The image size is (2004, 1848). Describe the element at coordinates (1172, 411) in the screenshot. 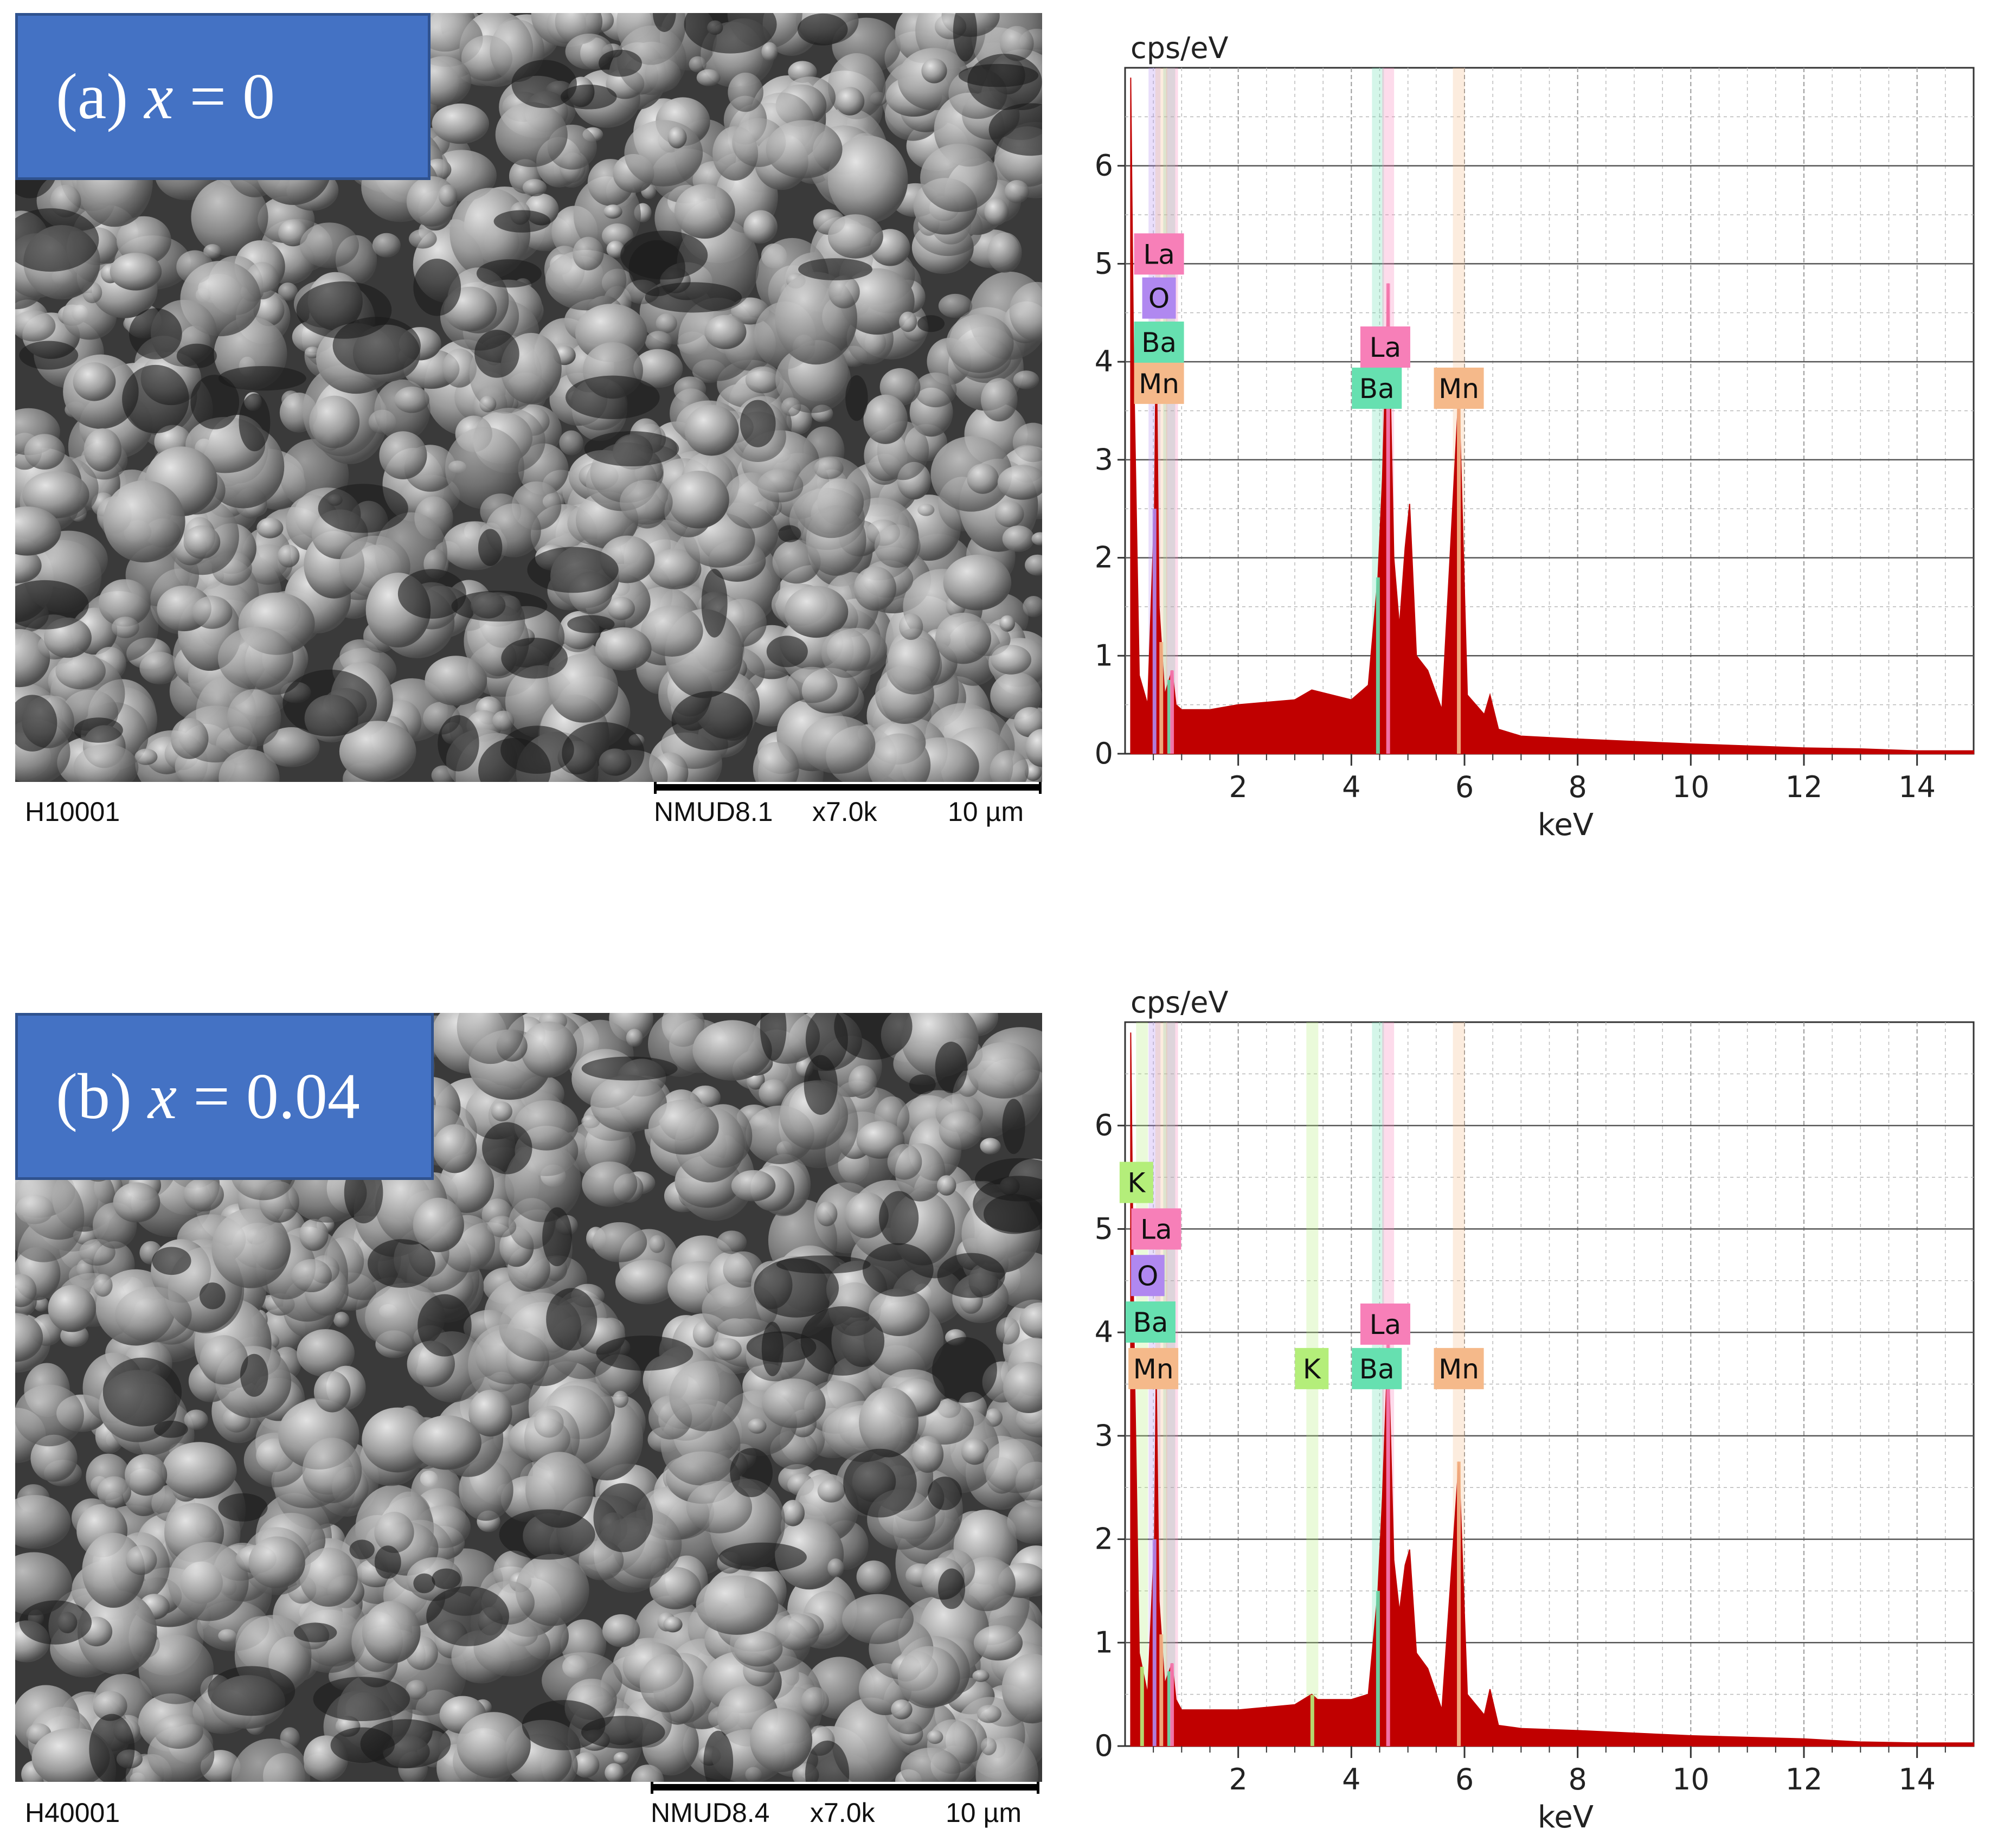

I see `element-band-la` at that location.